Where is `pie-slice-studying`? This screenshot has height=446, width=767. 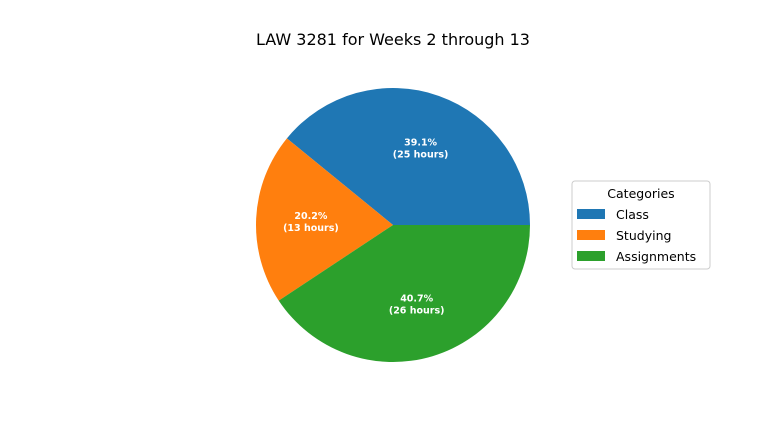 pie-slice-studying is located at coordinates (324, 219).